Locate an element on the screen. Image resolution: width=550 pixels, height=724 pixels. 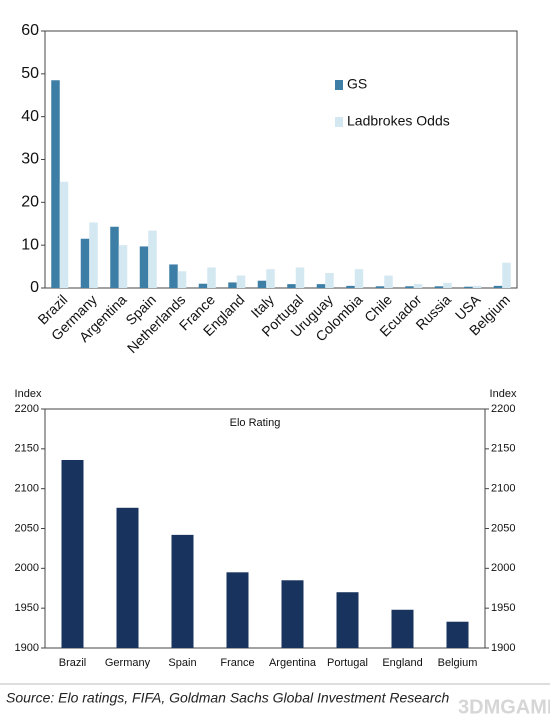
y-tick-label: 2100 is located at coordinates (27, 489).